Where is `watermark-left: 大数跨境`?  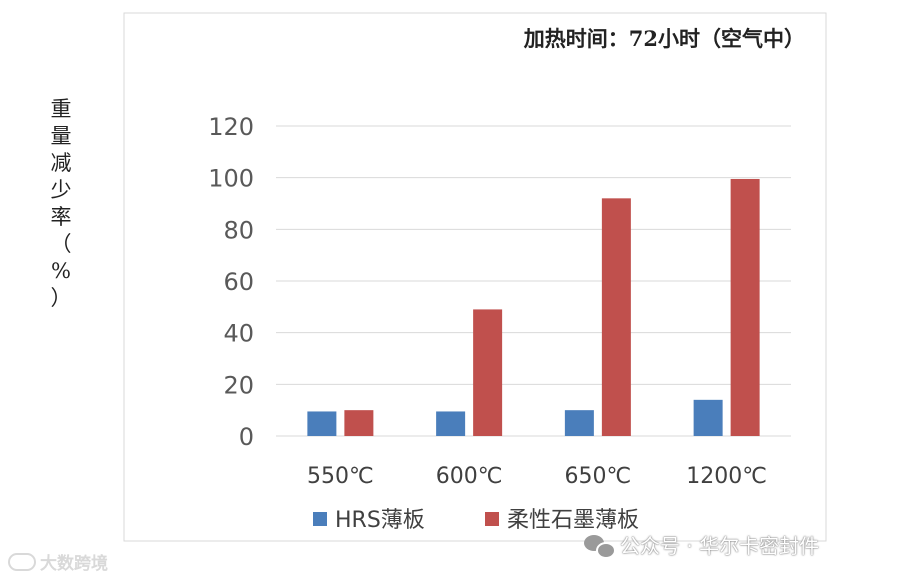
watermark-left: 大数跨境 is located at coordinates (58, 561).